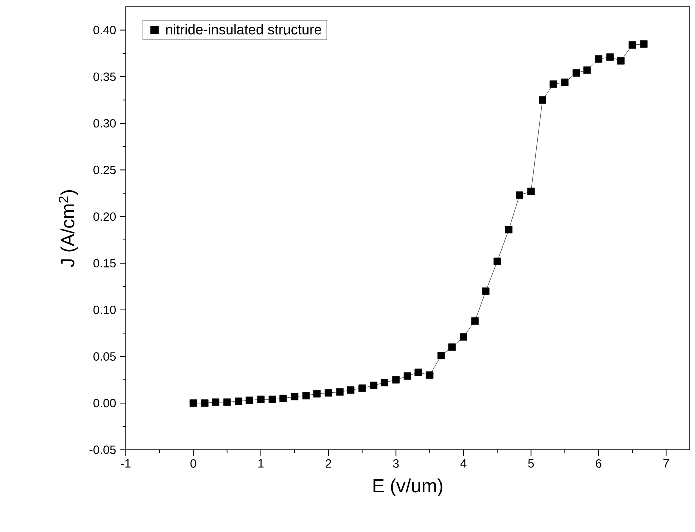  I want to click on y-tick-label: 0.05, so click(105, 356).